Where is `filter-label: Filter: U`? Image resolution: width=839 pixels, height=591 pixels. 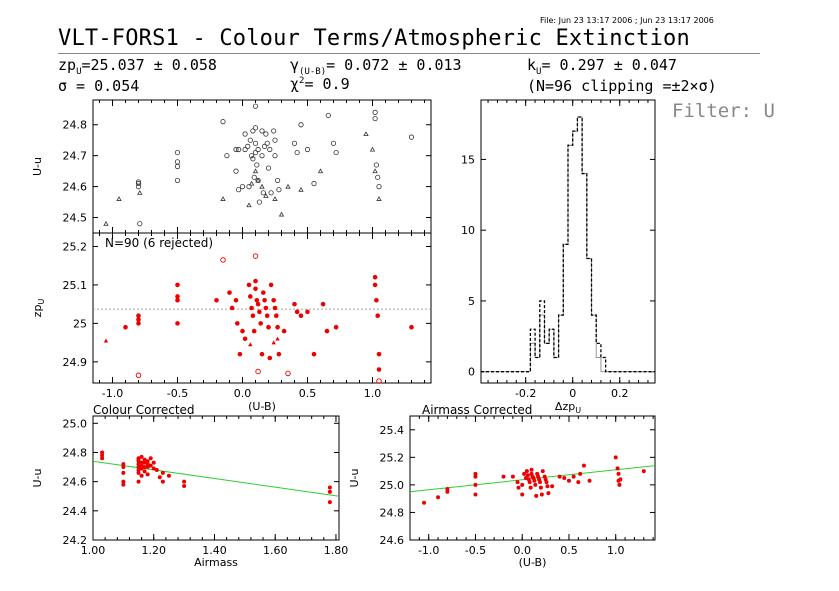 filter-label: Filter: U is located at coordinates (723, 111).